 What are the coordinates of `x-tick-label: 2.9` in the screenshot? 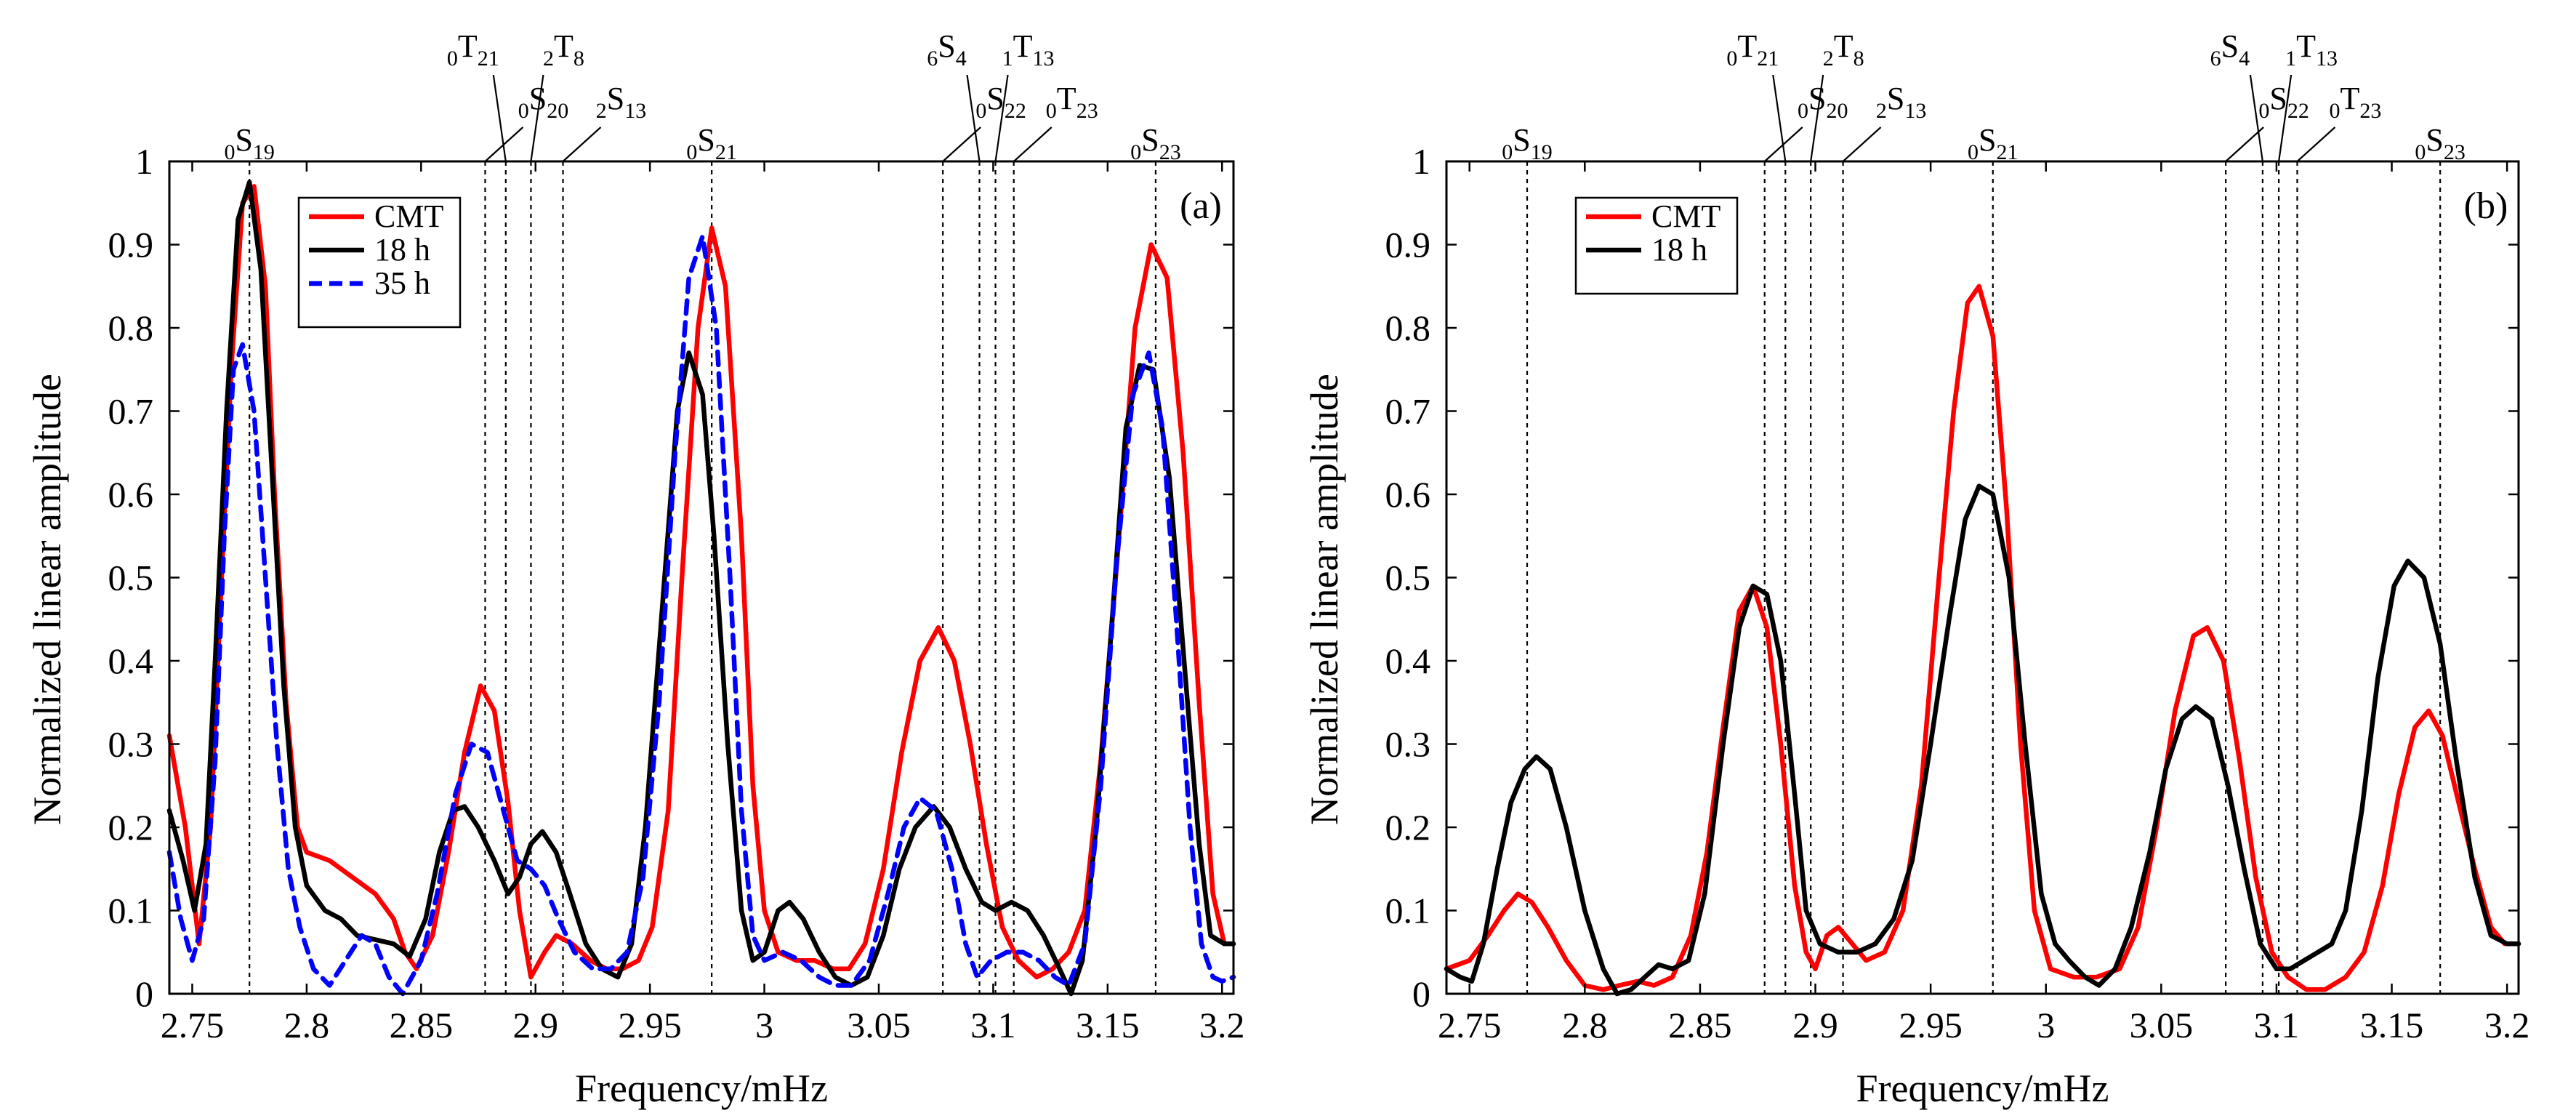 It's located at (535, 1025).